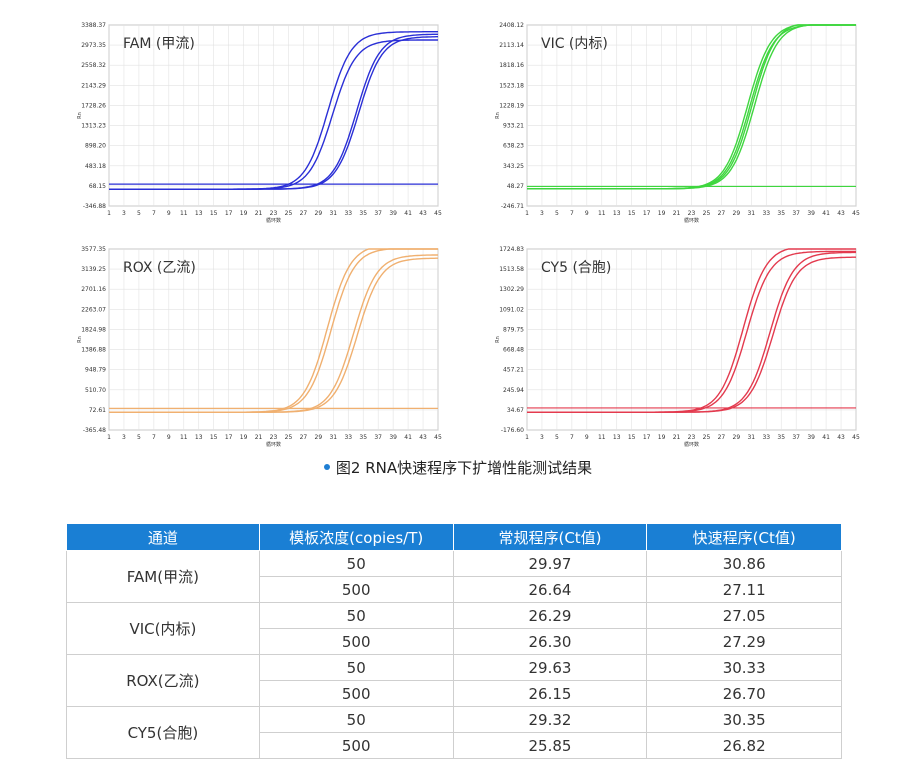 The image size is (916, 768). What do you see at coordinates (95, 390) in the screenshot?
I see `y-tick-label: 510.70` at bounding box center [95, 390].